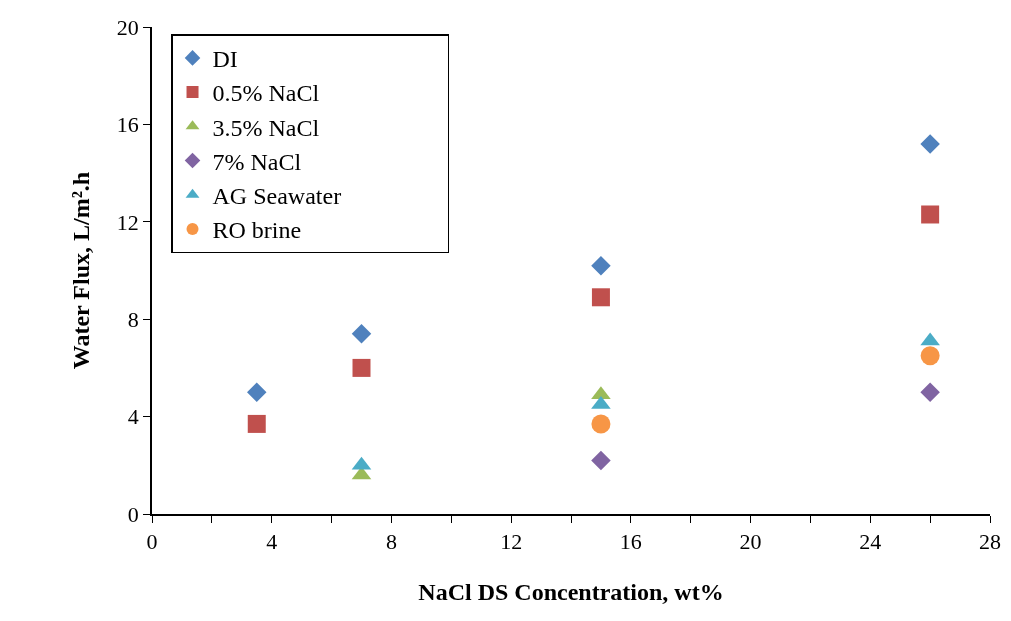  Describe the element at coordinates (266, 93) in the screenshot. I see `legend-label: 0.5% NaCl` at that location.